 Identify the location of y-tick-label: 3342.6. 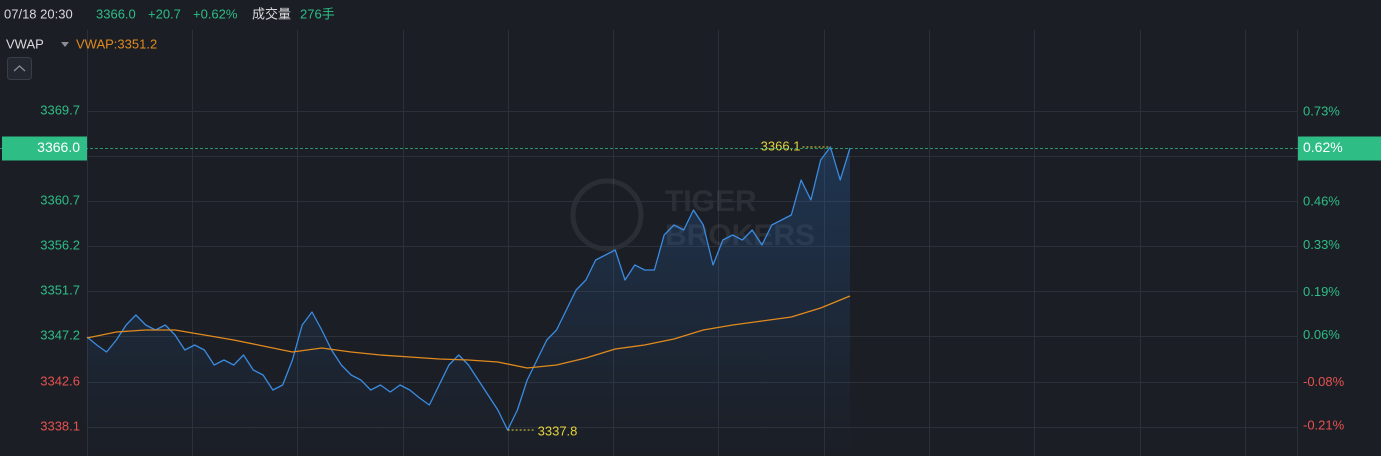
(60, 380).